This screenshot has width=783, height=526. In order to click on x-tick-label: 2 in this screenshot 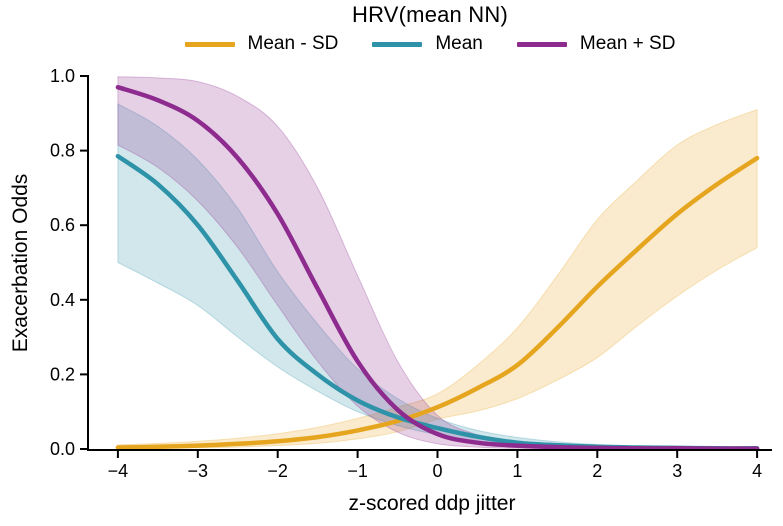, I will do `click(597, 471)`.